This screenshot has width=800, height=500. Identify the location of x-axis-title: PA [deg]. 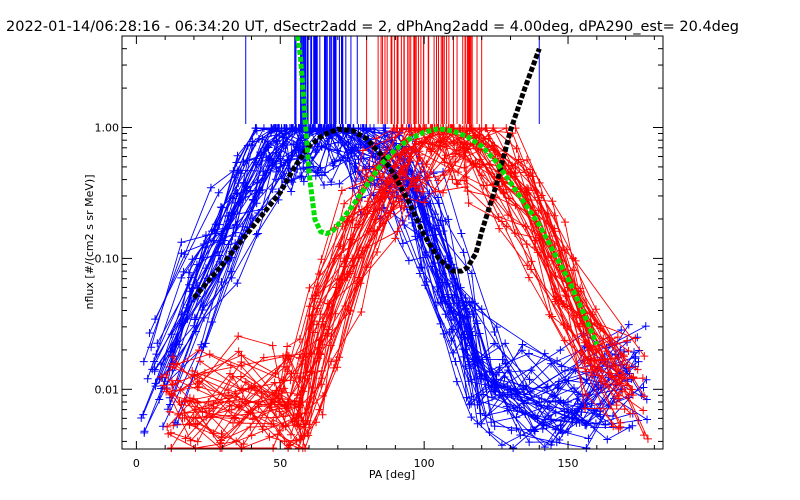
(392, 474).